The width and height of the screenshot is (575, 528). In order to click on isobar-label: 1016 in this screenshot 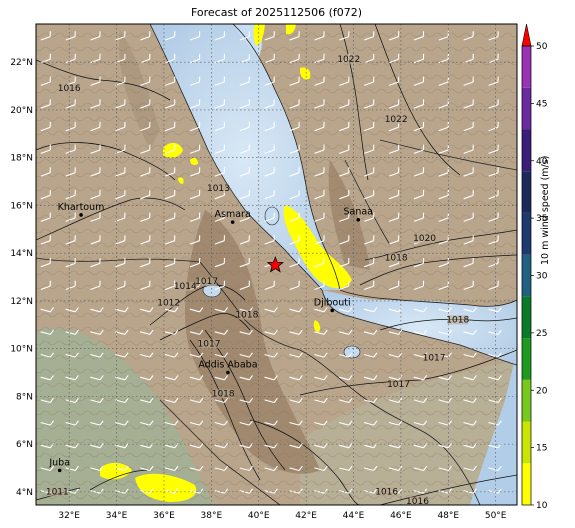, I will do `click(69, 89)`.